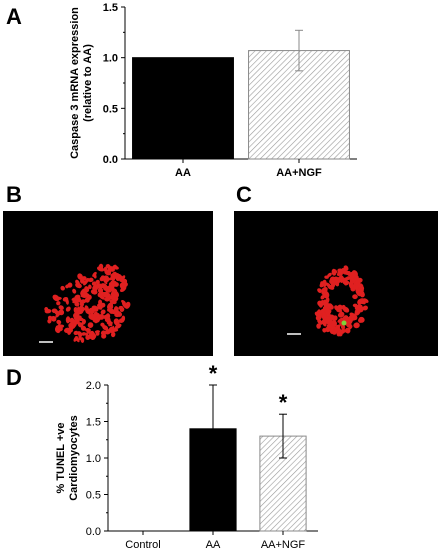  Describe the element at coordinates (14, 377) in the screenshot. I see `panel-label-d: D` at that location.